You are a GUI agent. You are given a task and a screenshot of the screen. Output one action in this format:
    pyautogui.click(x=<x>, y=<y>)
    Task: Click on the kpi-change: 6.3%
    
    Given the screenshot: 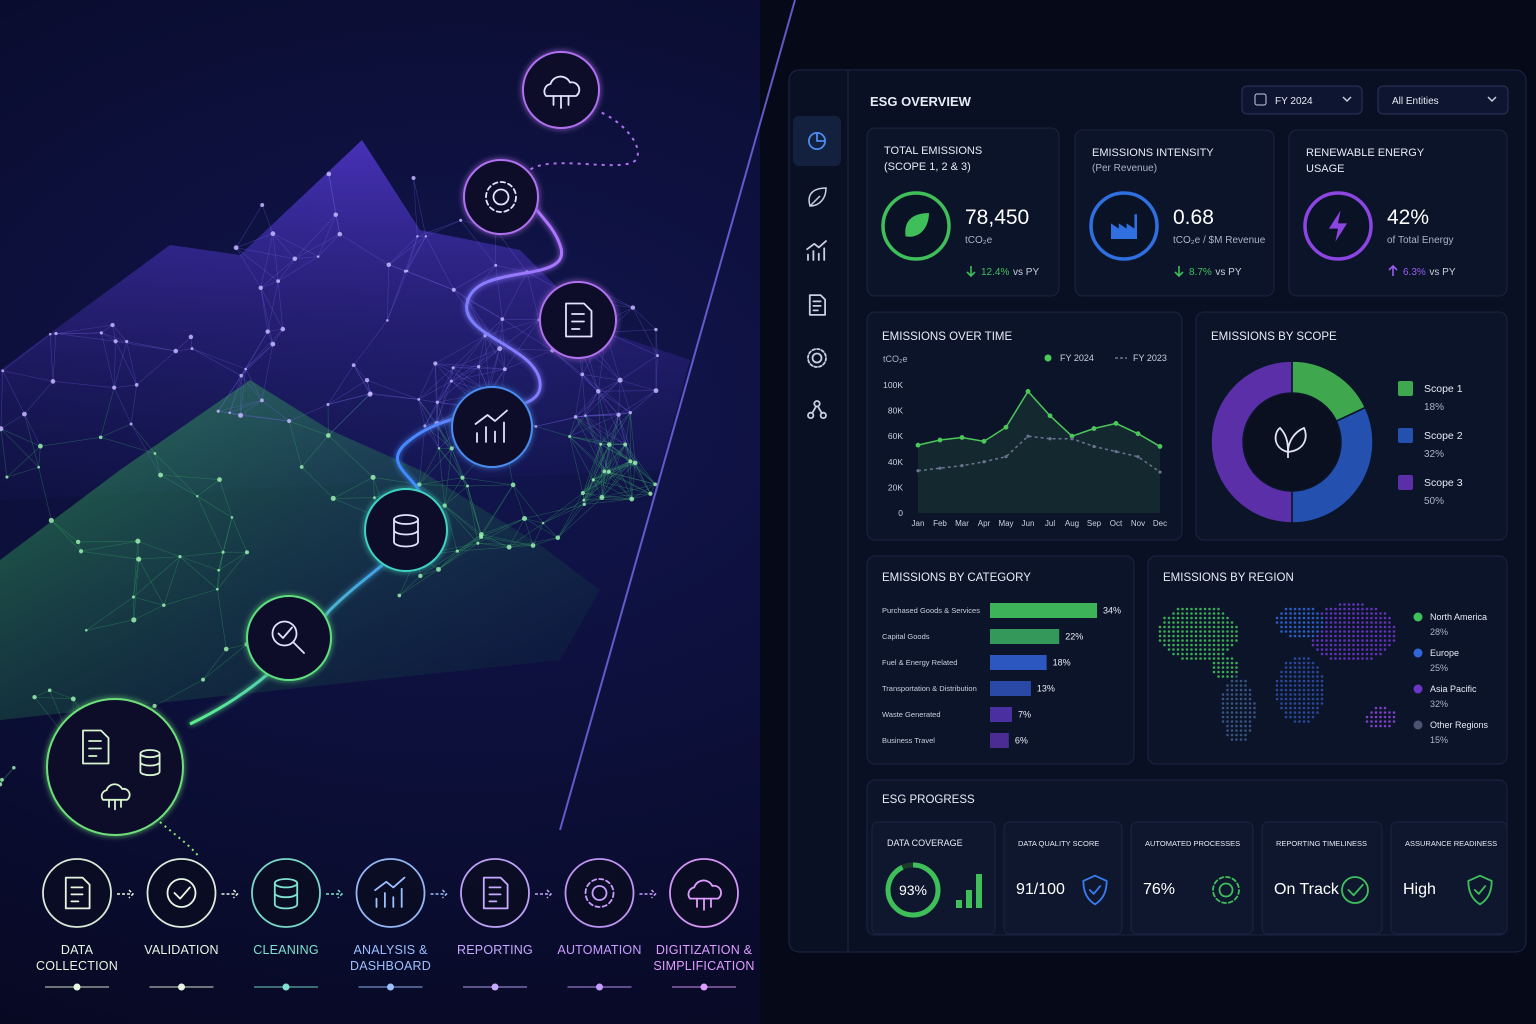 What is the action you would take?
    pyautogui.click(x=1414, y=272)
    